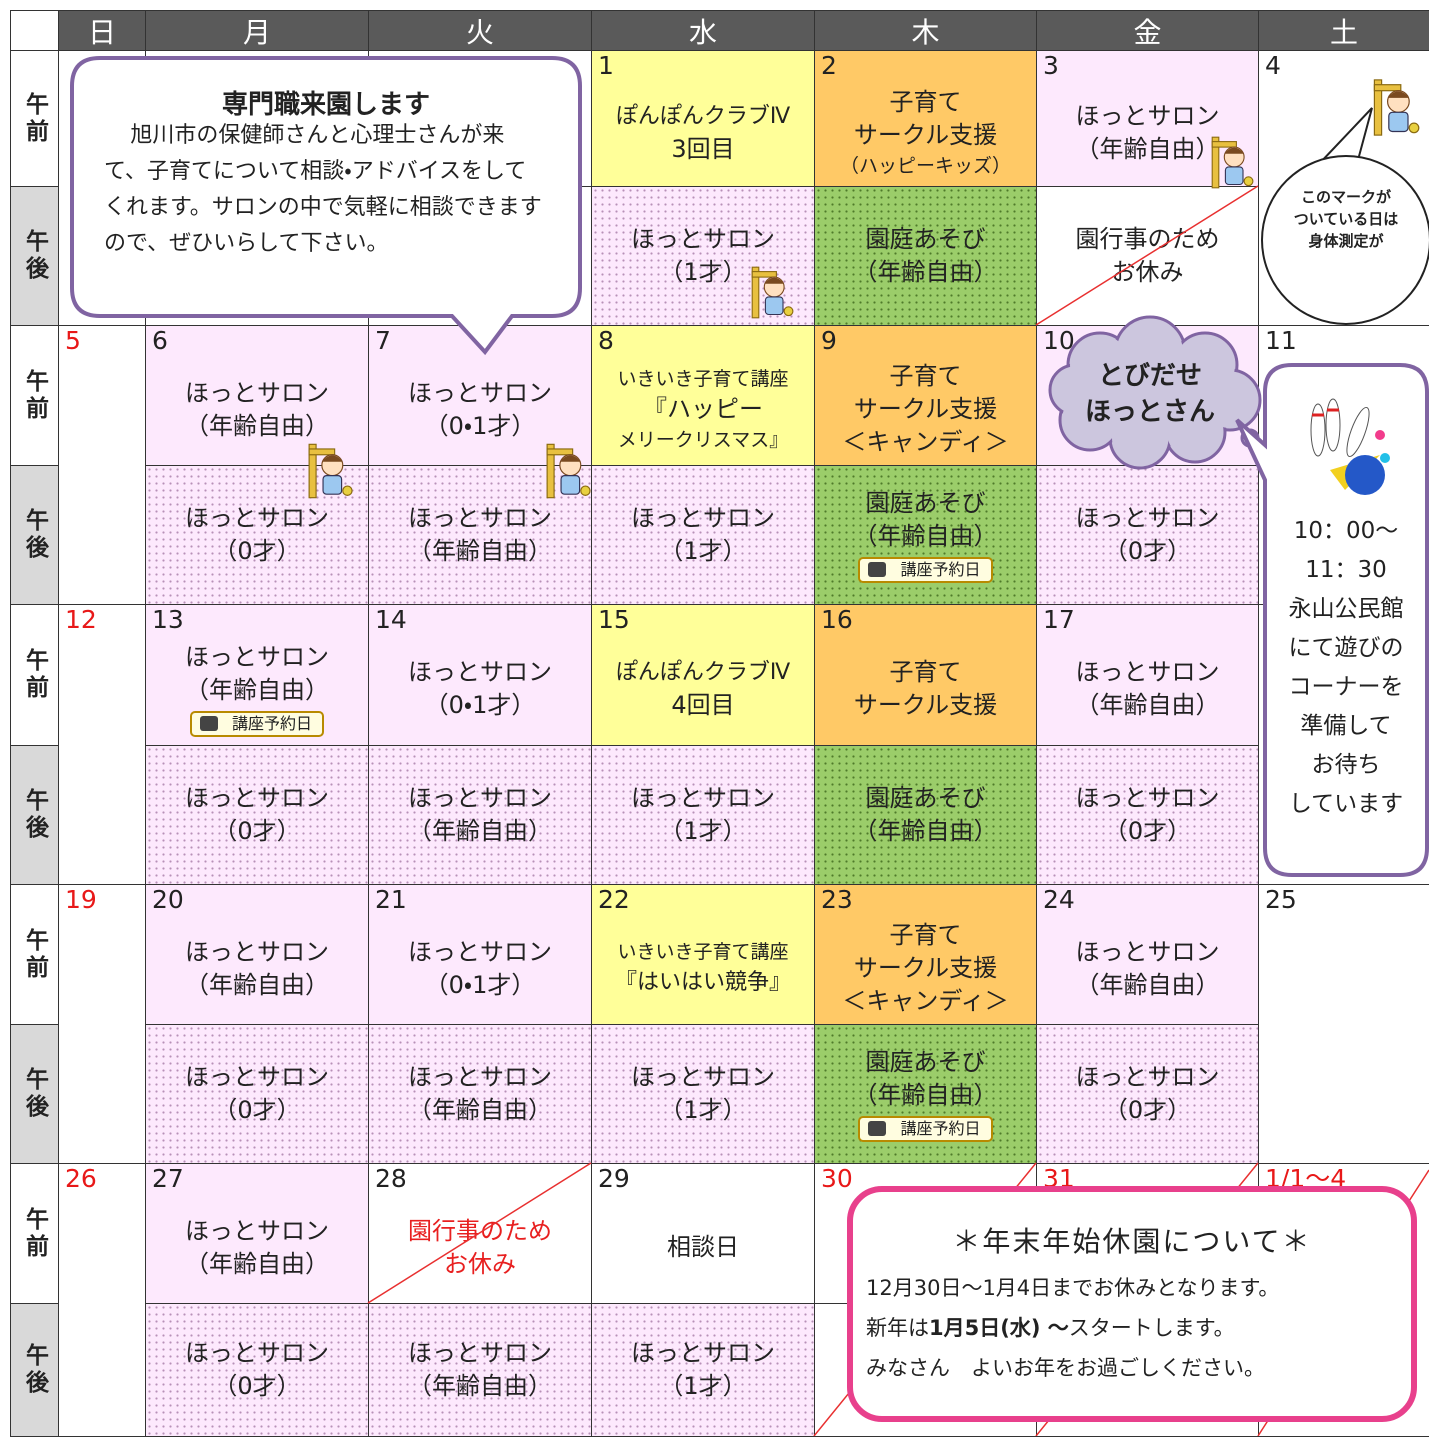  I want to click on cell-content: 子育て サークル支援 （ハッピーキッズ）, so click(925, 132).